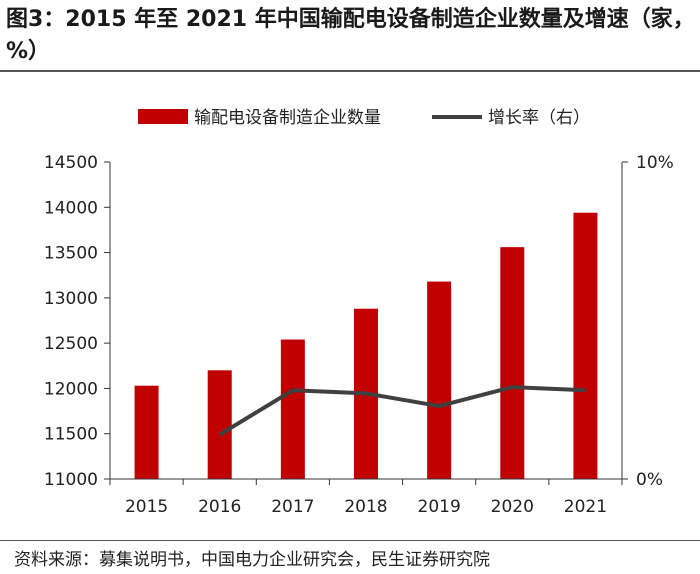 This screenshot has height=574, width=700. I want to click on legend-label-line: 增长率（右）, so click(539, 118).